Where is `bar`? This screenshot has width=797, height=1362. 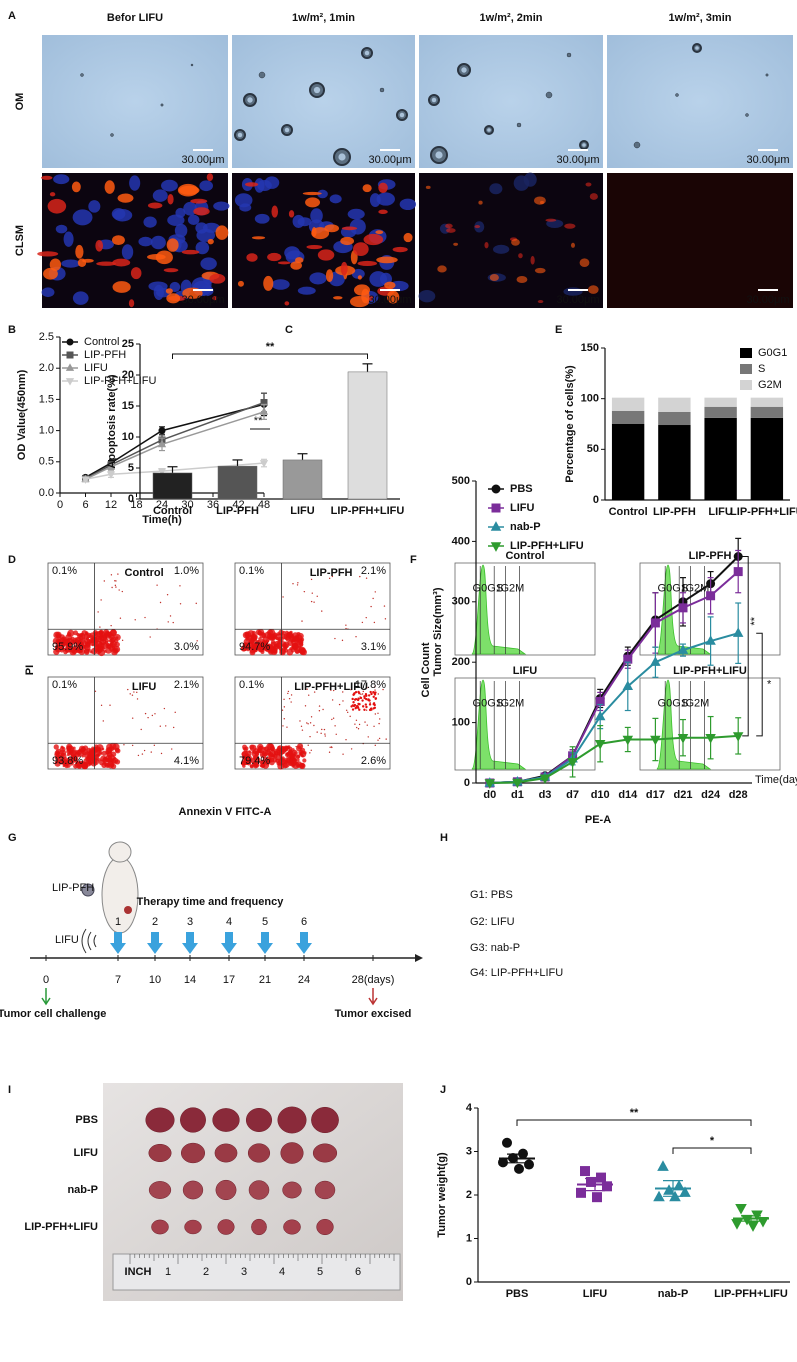
bar is located at coordinates (172, 486).